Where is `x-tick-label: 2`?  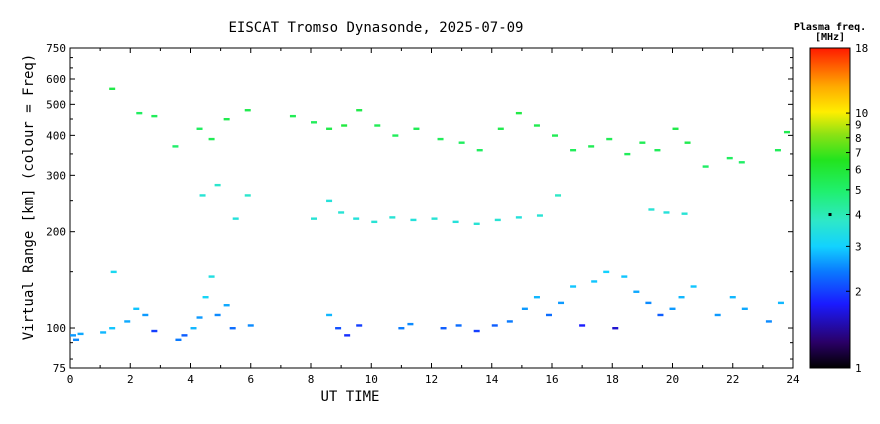
x-tick-label: 2 is located at coordinates (130, 379).